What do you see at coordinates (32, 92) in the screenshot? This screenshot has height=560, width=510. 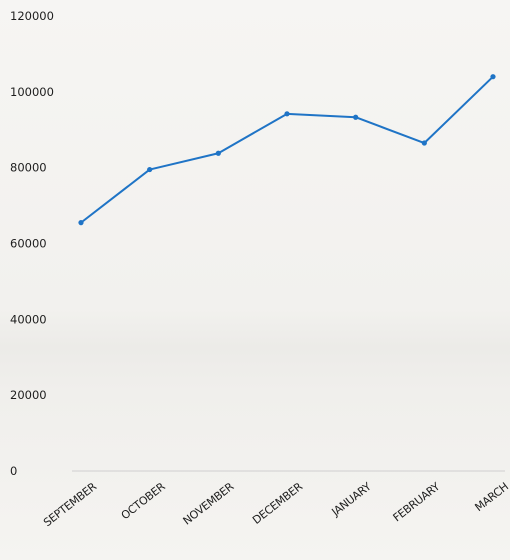 I see `y-tick-label: 100000` at bounding box center [32, 92].